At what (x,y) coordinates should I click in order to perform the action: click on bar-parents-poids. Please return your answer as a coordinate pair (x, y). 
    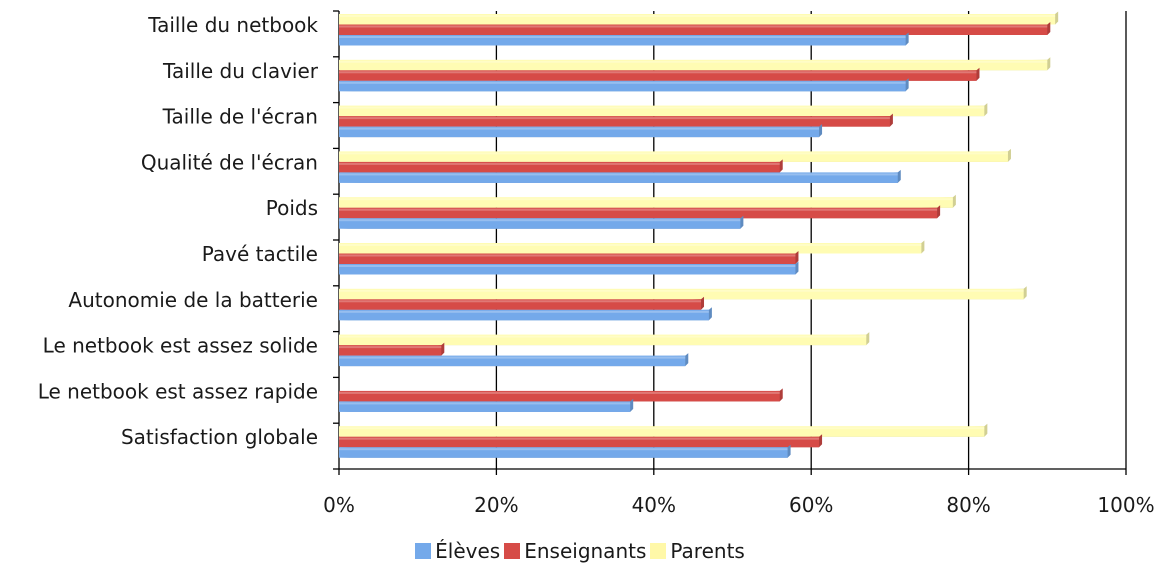
    Looking at the image, I should click on (647, 201).